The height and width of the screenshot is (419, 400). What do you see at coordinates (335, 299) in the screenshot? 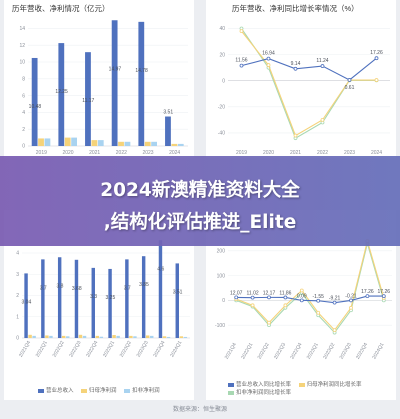
I see `data-label: -9.21` at bounding box center [335, 299].